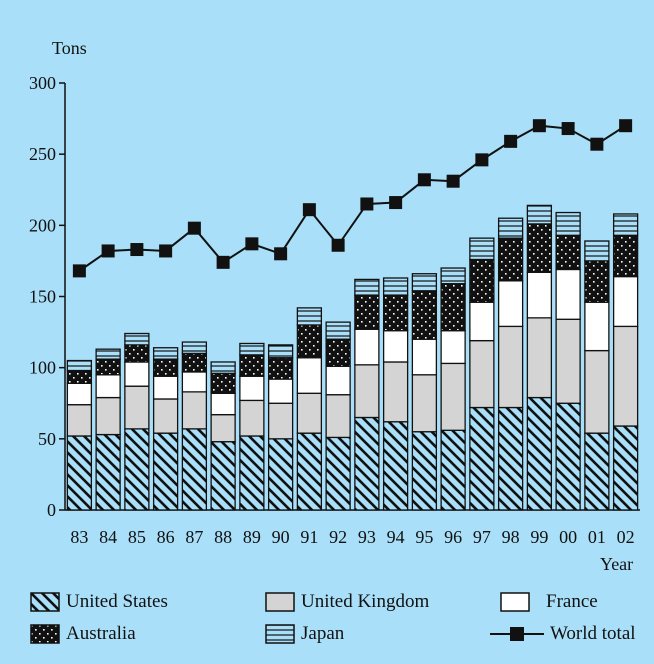  I want to click on x-tick-label: 90, so click(281, 537).